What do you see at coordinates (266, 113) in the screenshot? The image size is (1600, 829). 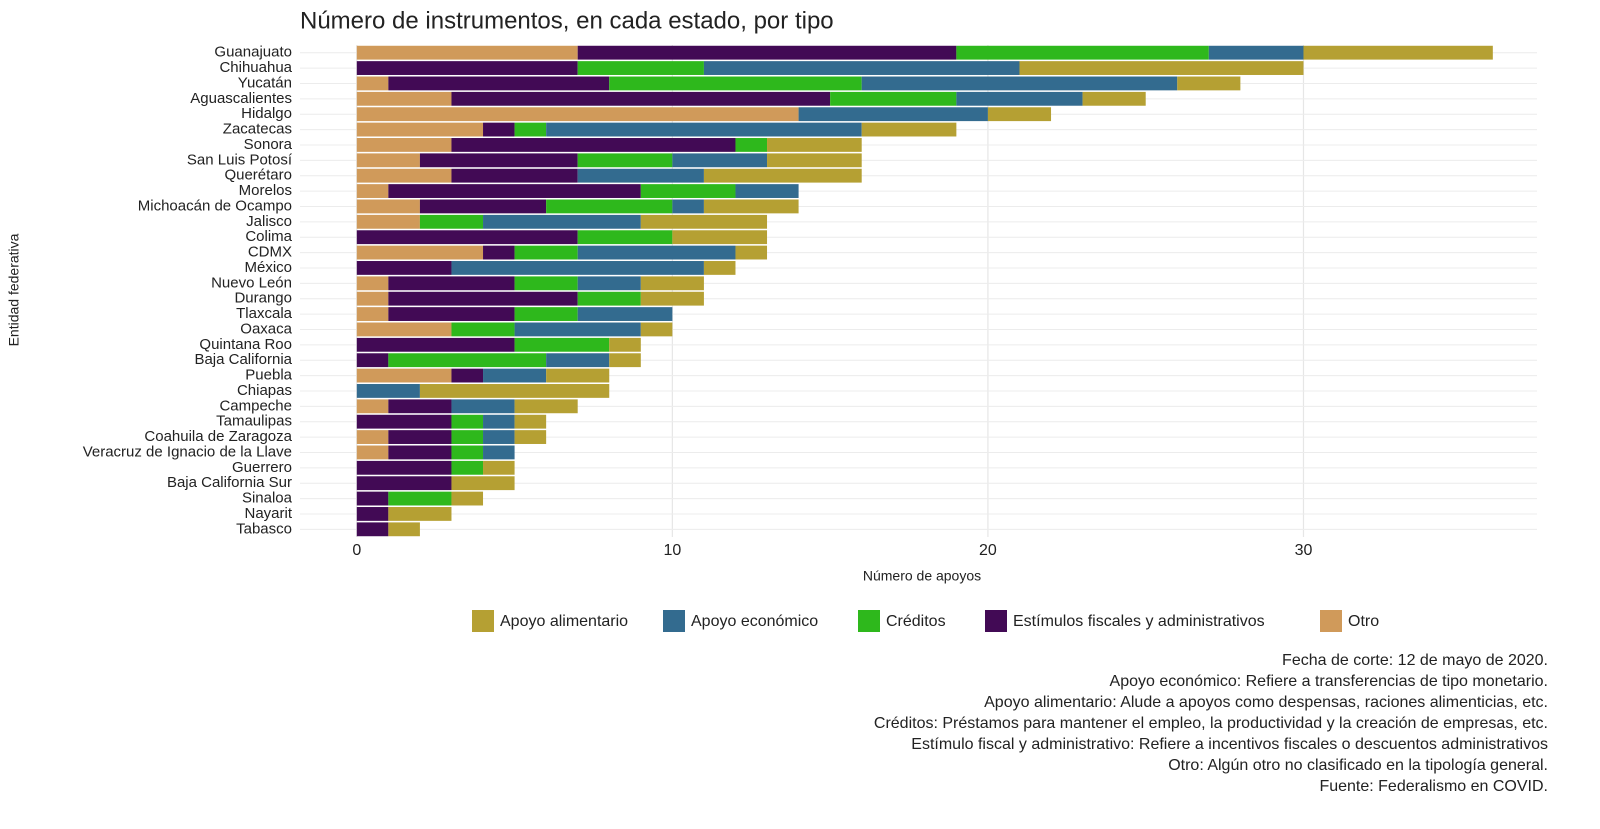 I see `y-tick-label: Hidalgo` at bounding box center [266, 113].